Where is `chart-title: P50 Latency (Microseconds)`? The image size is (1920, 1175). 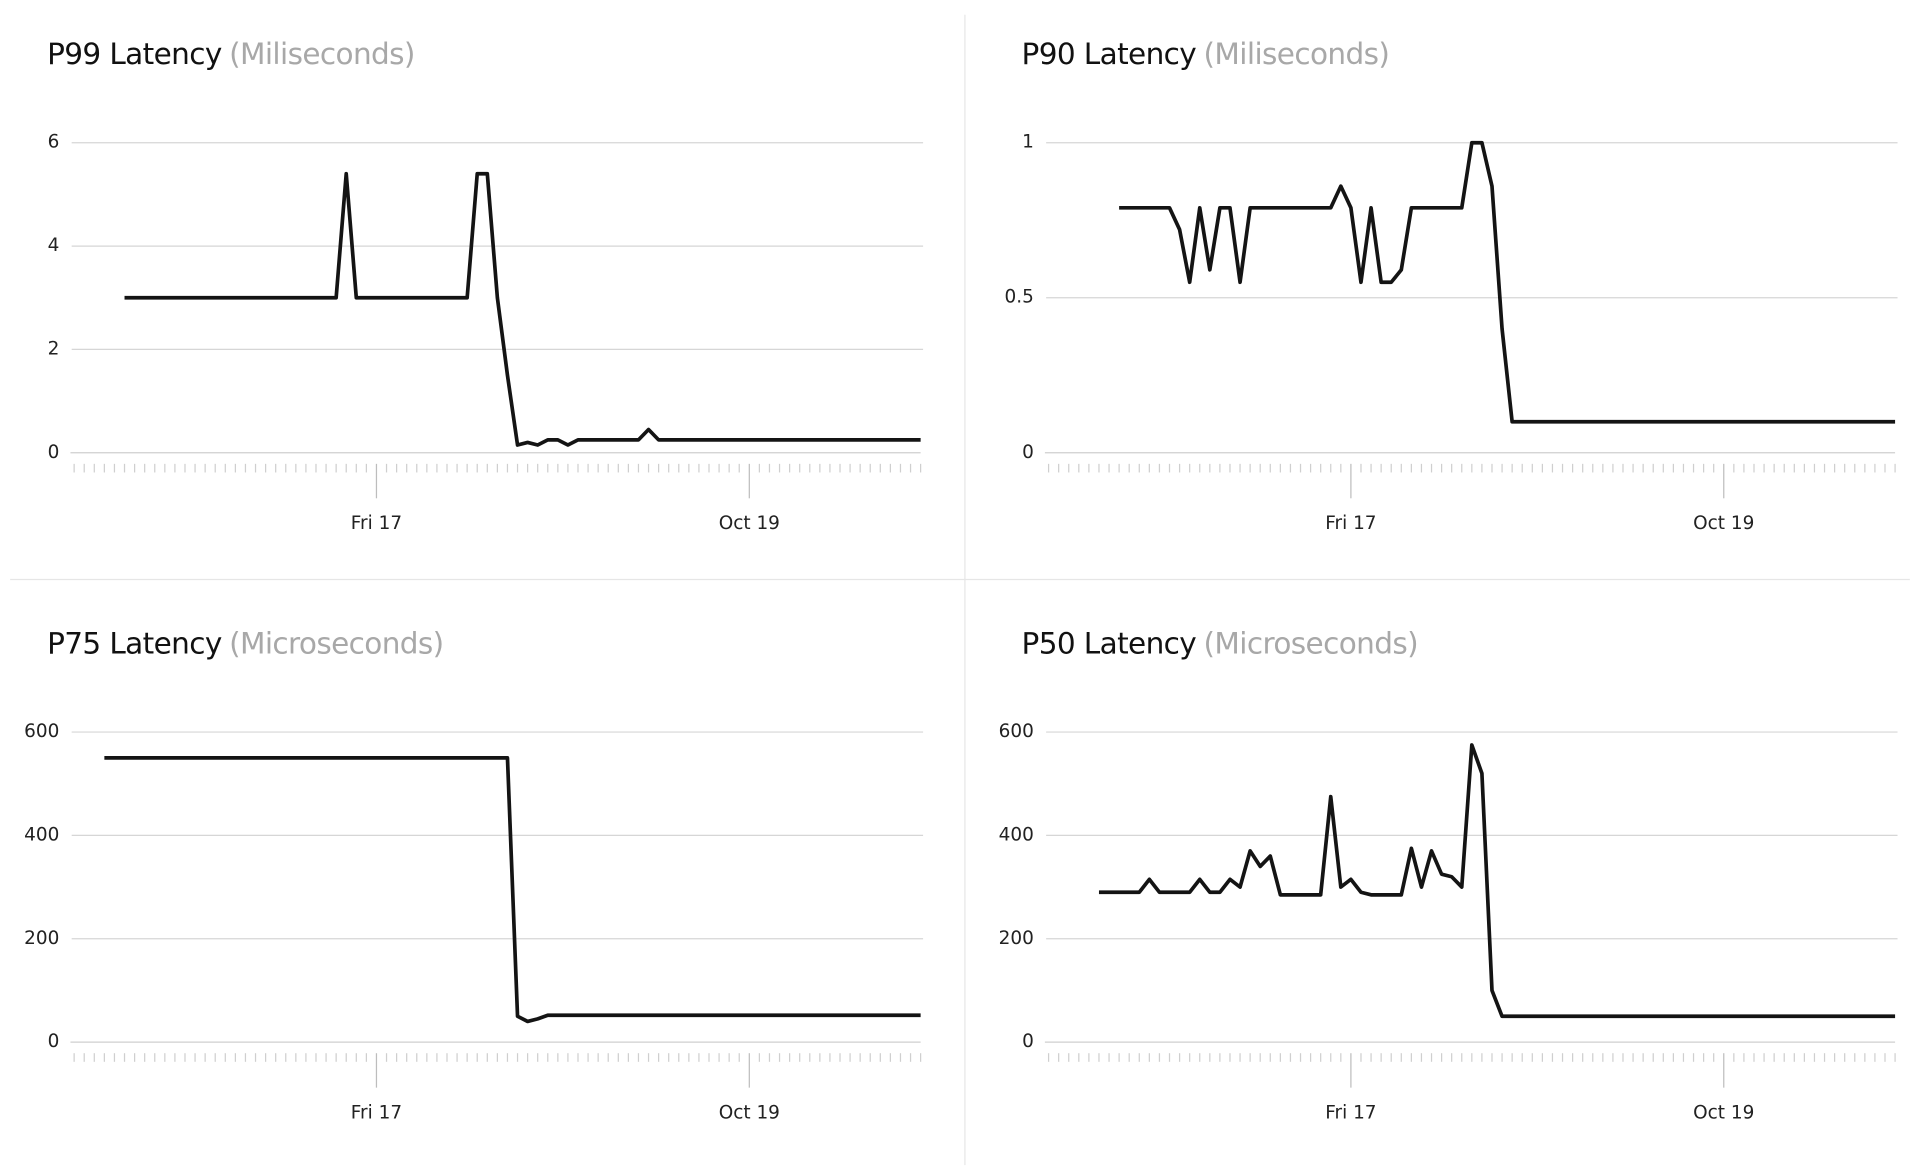 chart-title: P50 Latency (Microseconds) is located at coordinates (1220, 643).